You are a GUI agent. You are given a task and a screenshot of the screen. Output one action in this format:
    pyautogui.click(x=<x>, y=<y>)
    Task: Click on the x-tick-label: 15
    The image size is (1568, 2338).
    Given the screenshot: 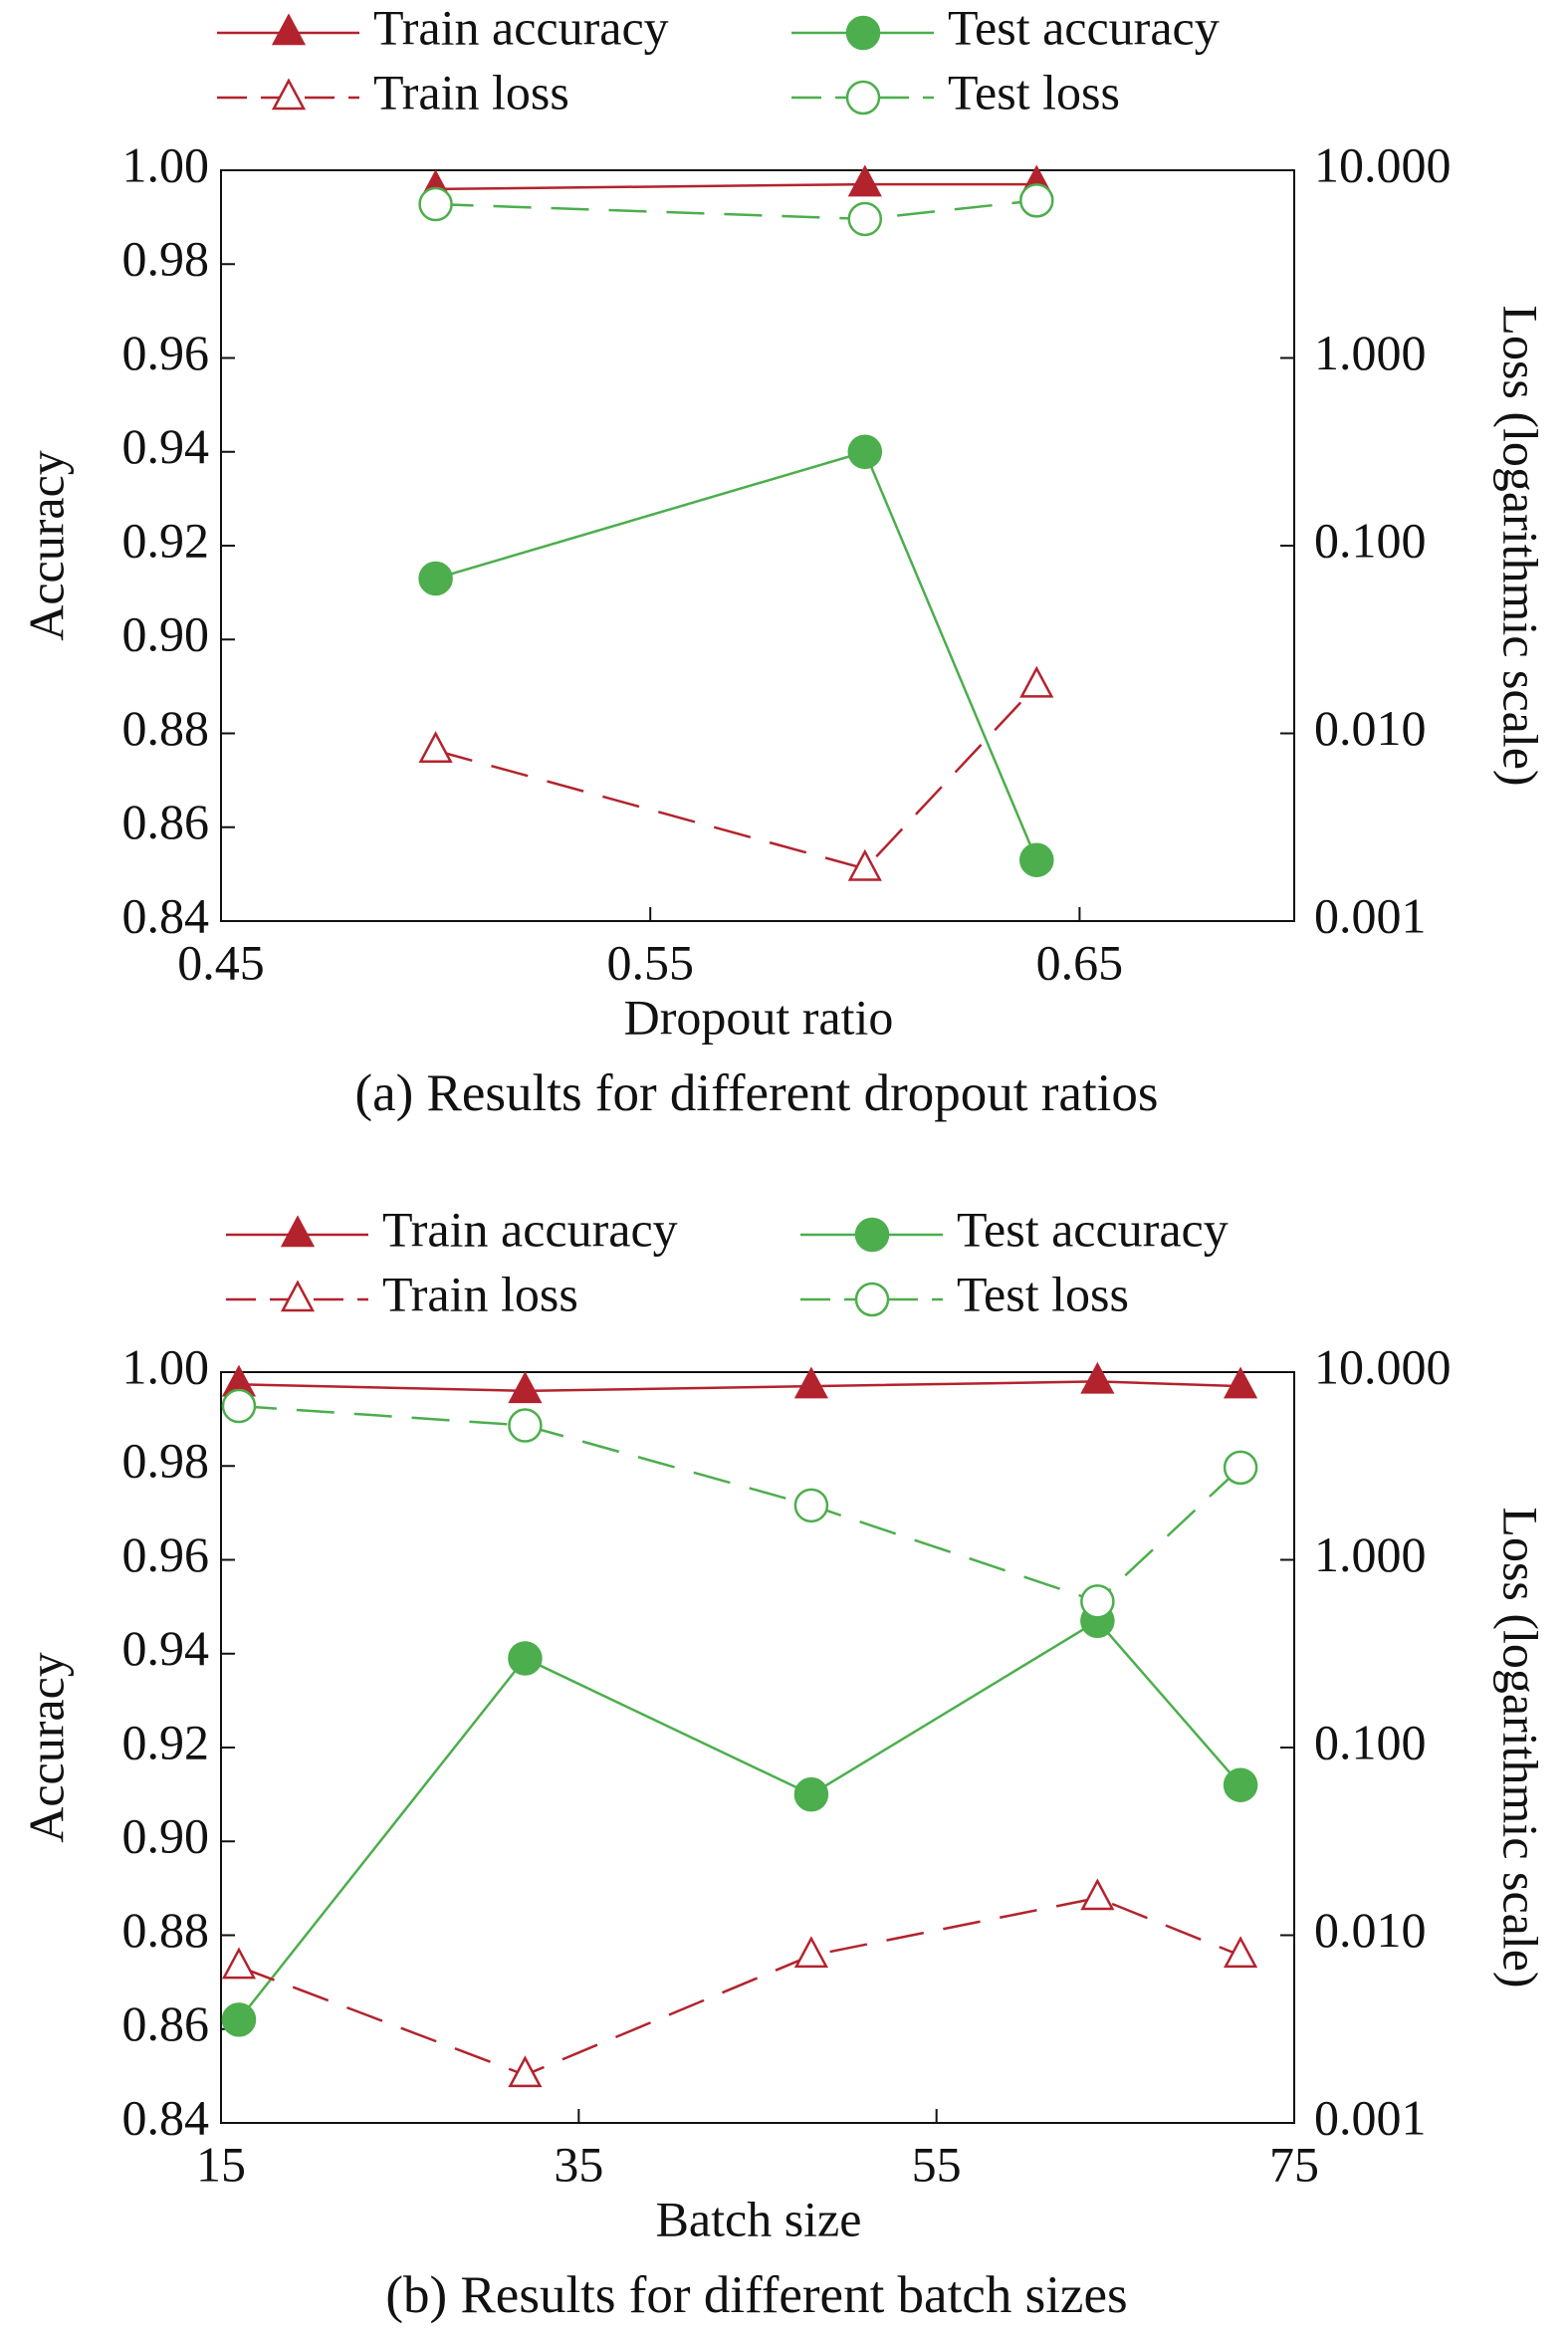 What is the action you would take?
    pyautogui.click(x=221, y=2164)
    